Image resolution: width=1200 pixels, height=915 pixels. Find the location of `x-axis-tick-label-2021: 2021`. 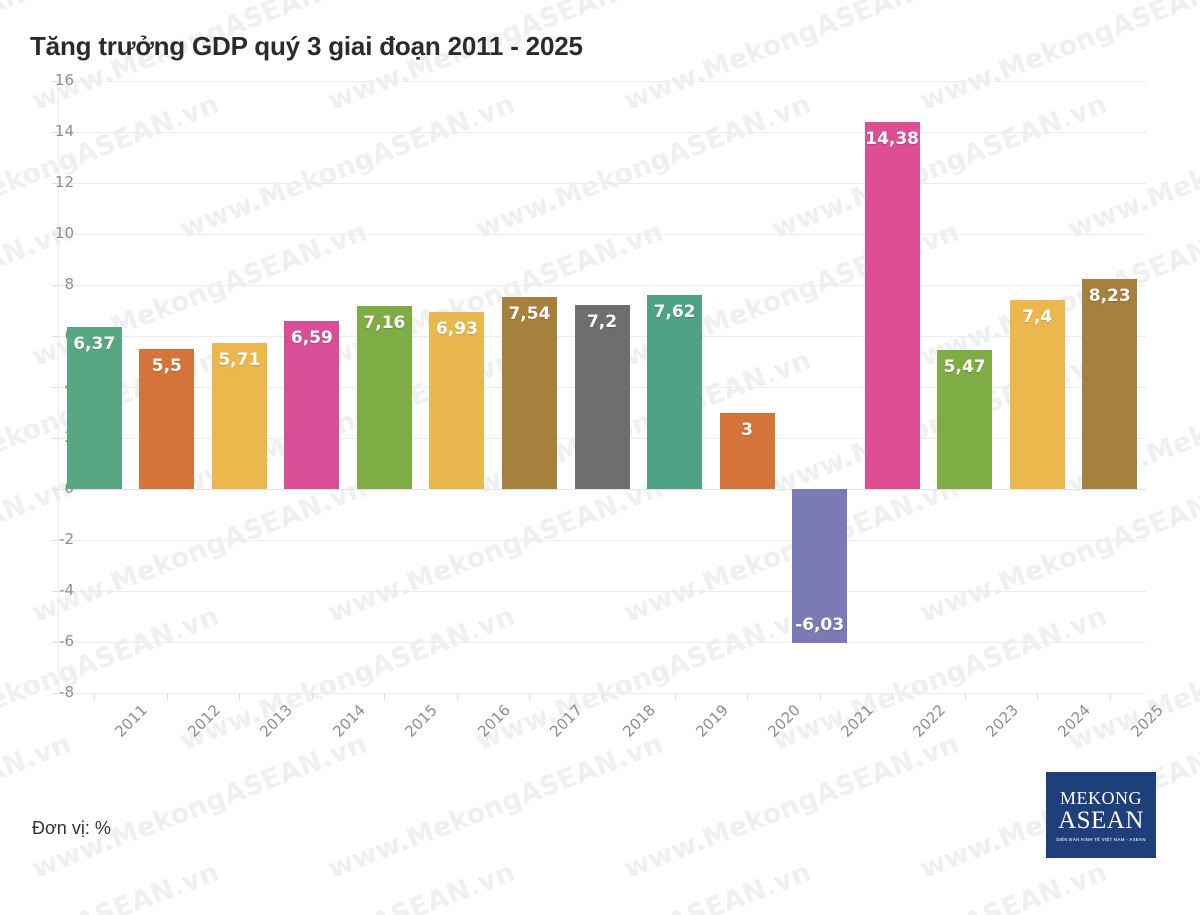

x-axis-tick-label-2021: 2021 is located at coordinates (856, 721).